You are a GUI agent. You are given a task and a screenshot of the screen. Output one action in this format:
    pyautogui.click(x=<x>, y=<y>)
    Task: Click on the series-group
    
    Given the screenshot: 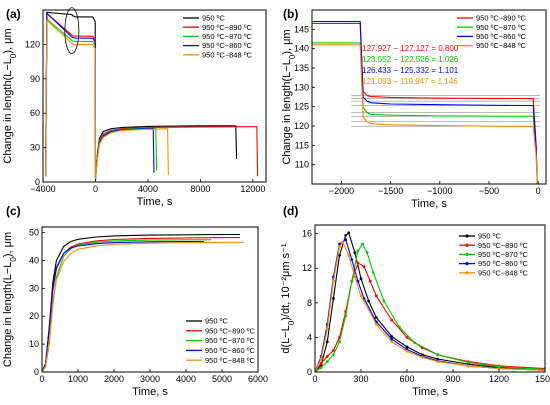 What is the action you would take?
    pyautogui.click(x=143, y=302)
    